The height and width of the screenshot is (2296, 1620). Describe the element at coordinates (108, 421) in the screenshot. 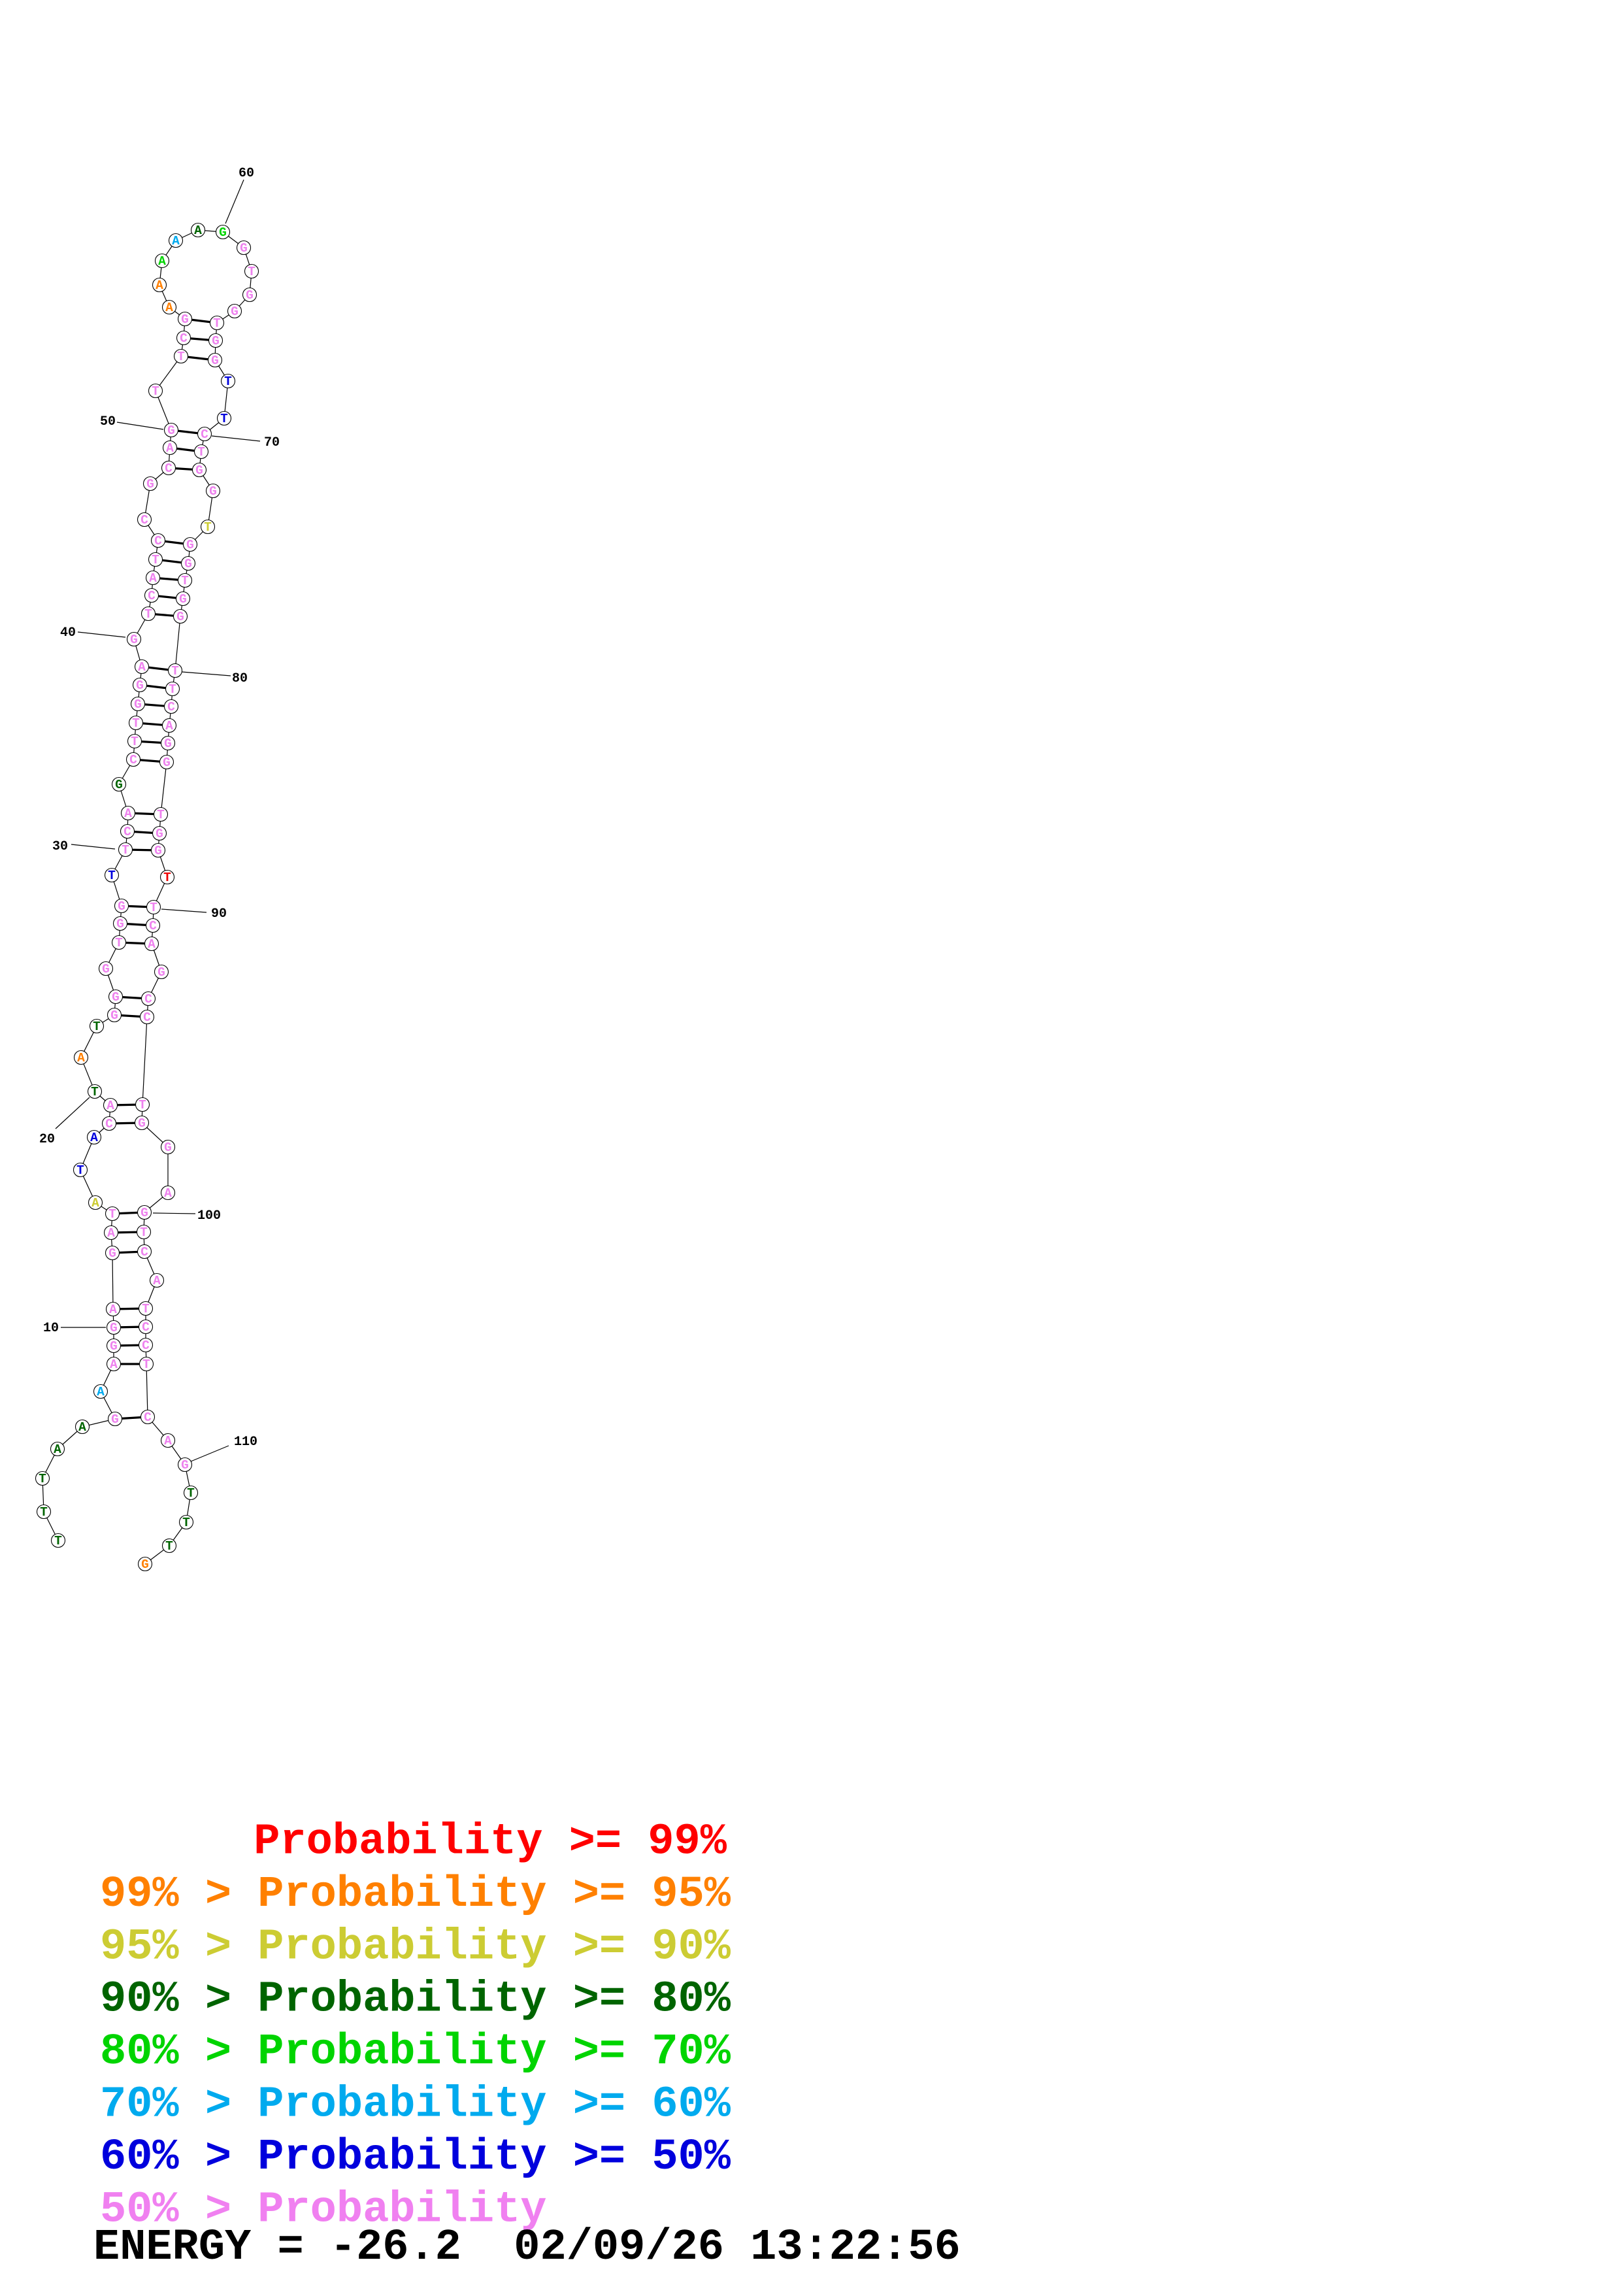

I see `svg-text: 50` at that location.